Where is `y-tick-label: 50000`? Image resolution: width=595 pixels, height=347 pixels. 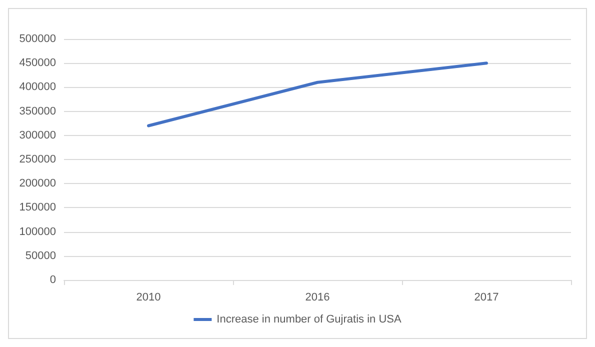 y-tick-label: 50000 is located at coordinates (40, 256).